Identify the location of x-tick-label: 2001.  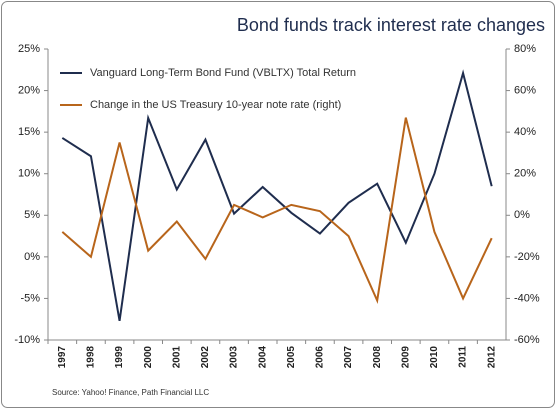
(176, 357).